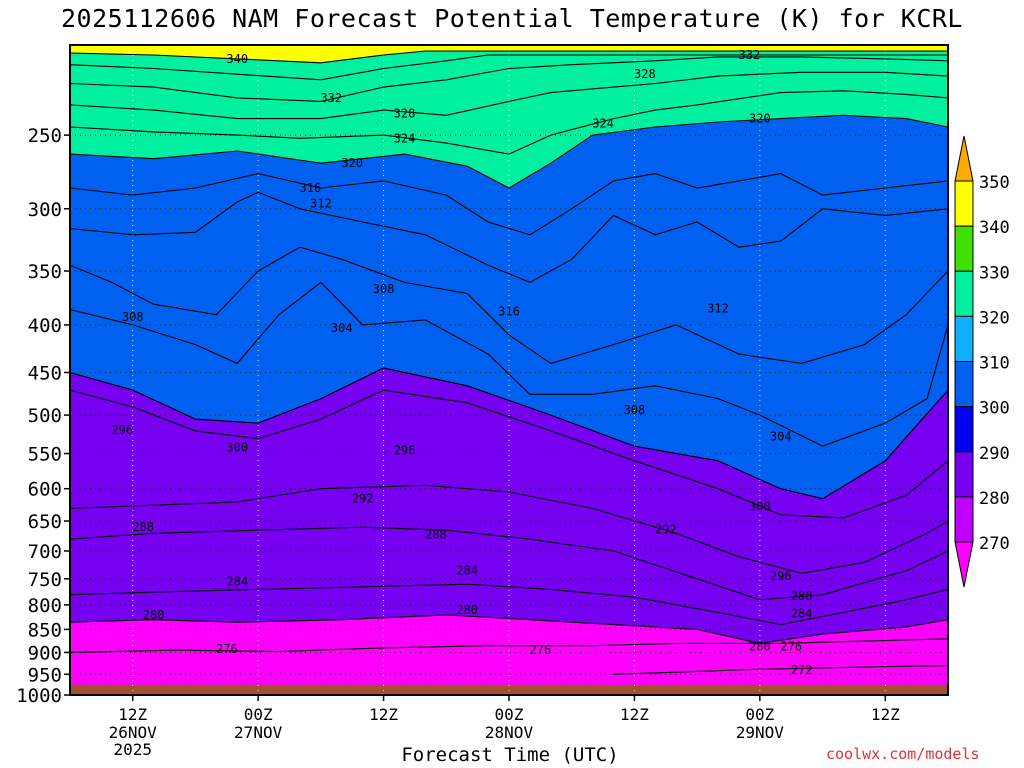 This screenshot has height=768, width=1024. I want to click on colorbar-label: 330, so click(994, 273).